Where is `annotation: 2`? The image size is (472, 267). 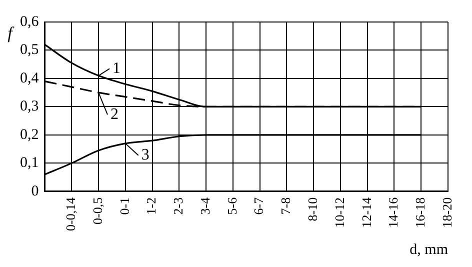 annotation: 2 is located at coordinates (114, 114).